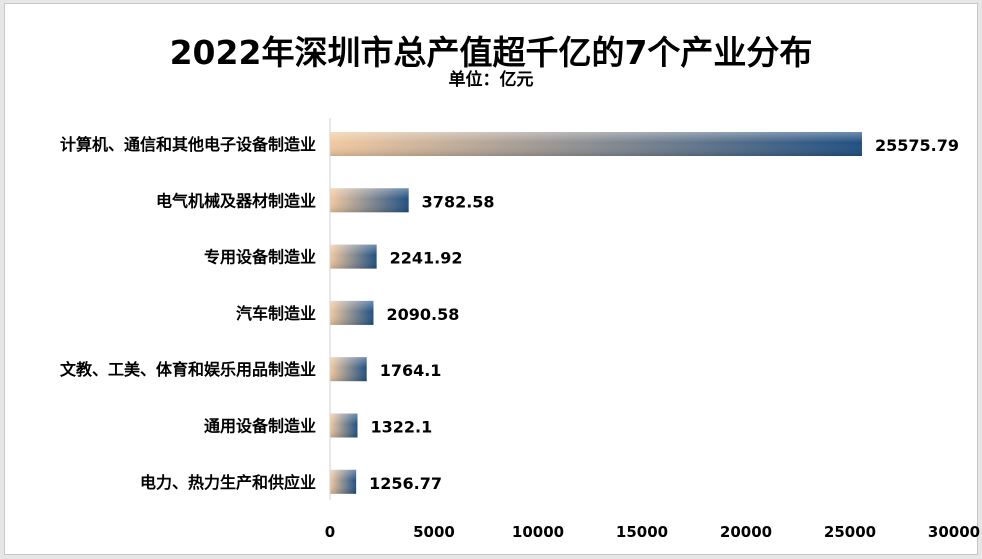  I want to click on category-label: 电力、热力生产和供应业, so click(228, 482).